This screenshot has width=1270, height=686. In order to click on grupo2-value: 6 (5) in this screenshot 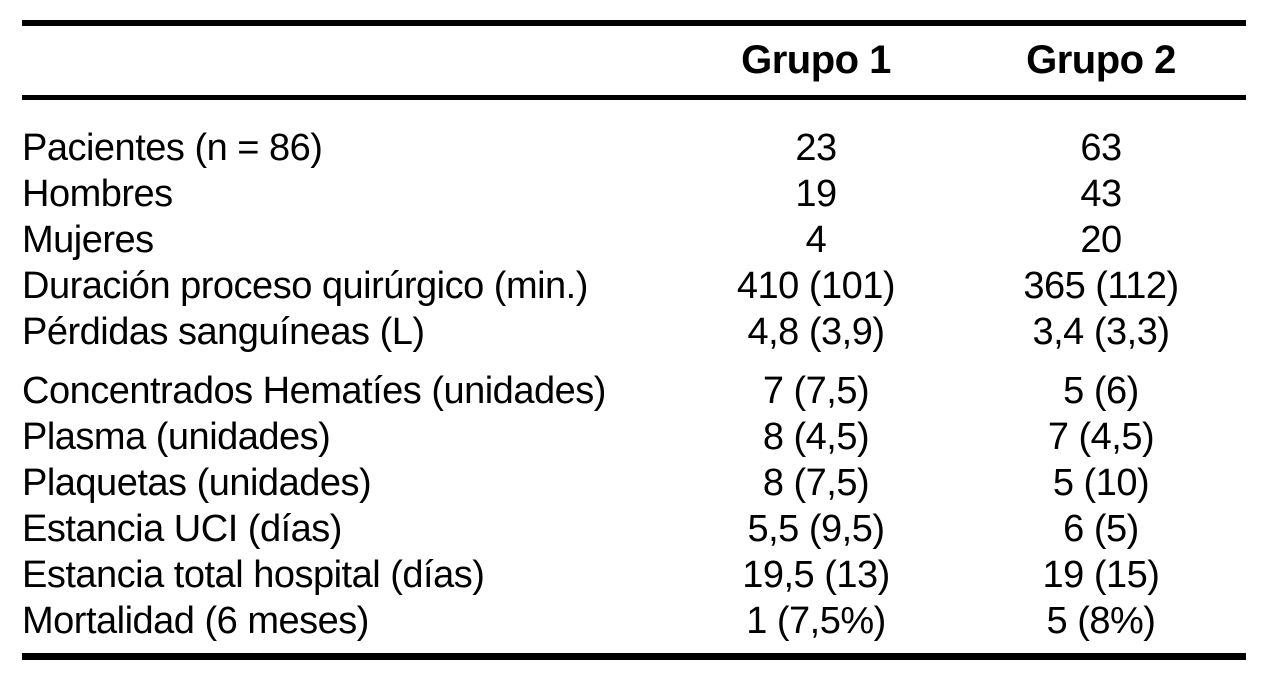, I will do `click(1101, 529)`.